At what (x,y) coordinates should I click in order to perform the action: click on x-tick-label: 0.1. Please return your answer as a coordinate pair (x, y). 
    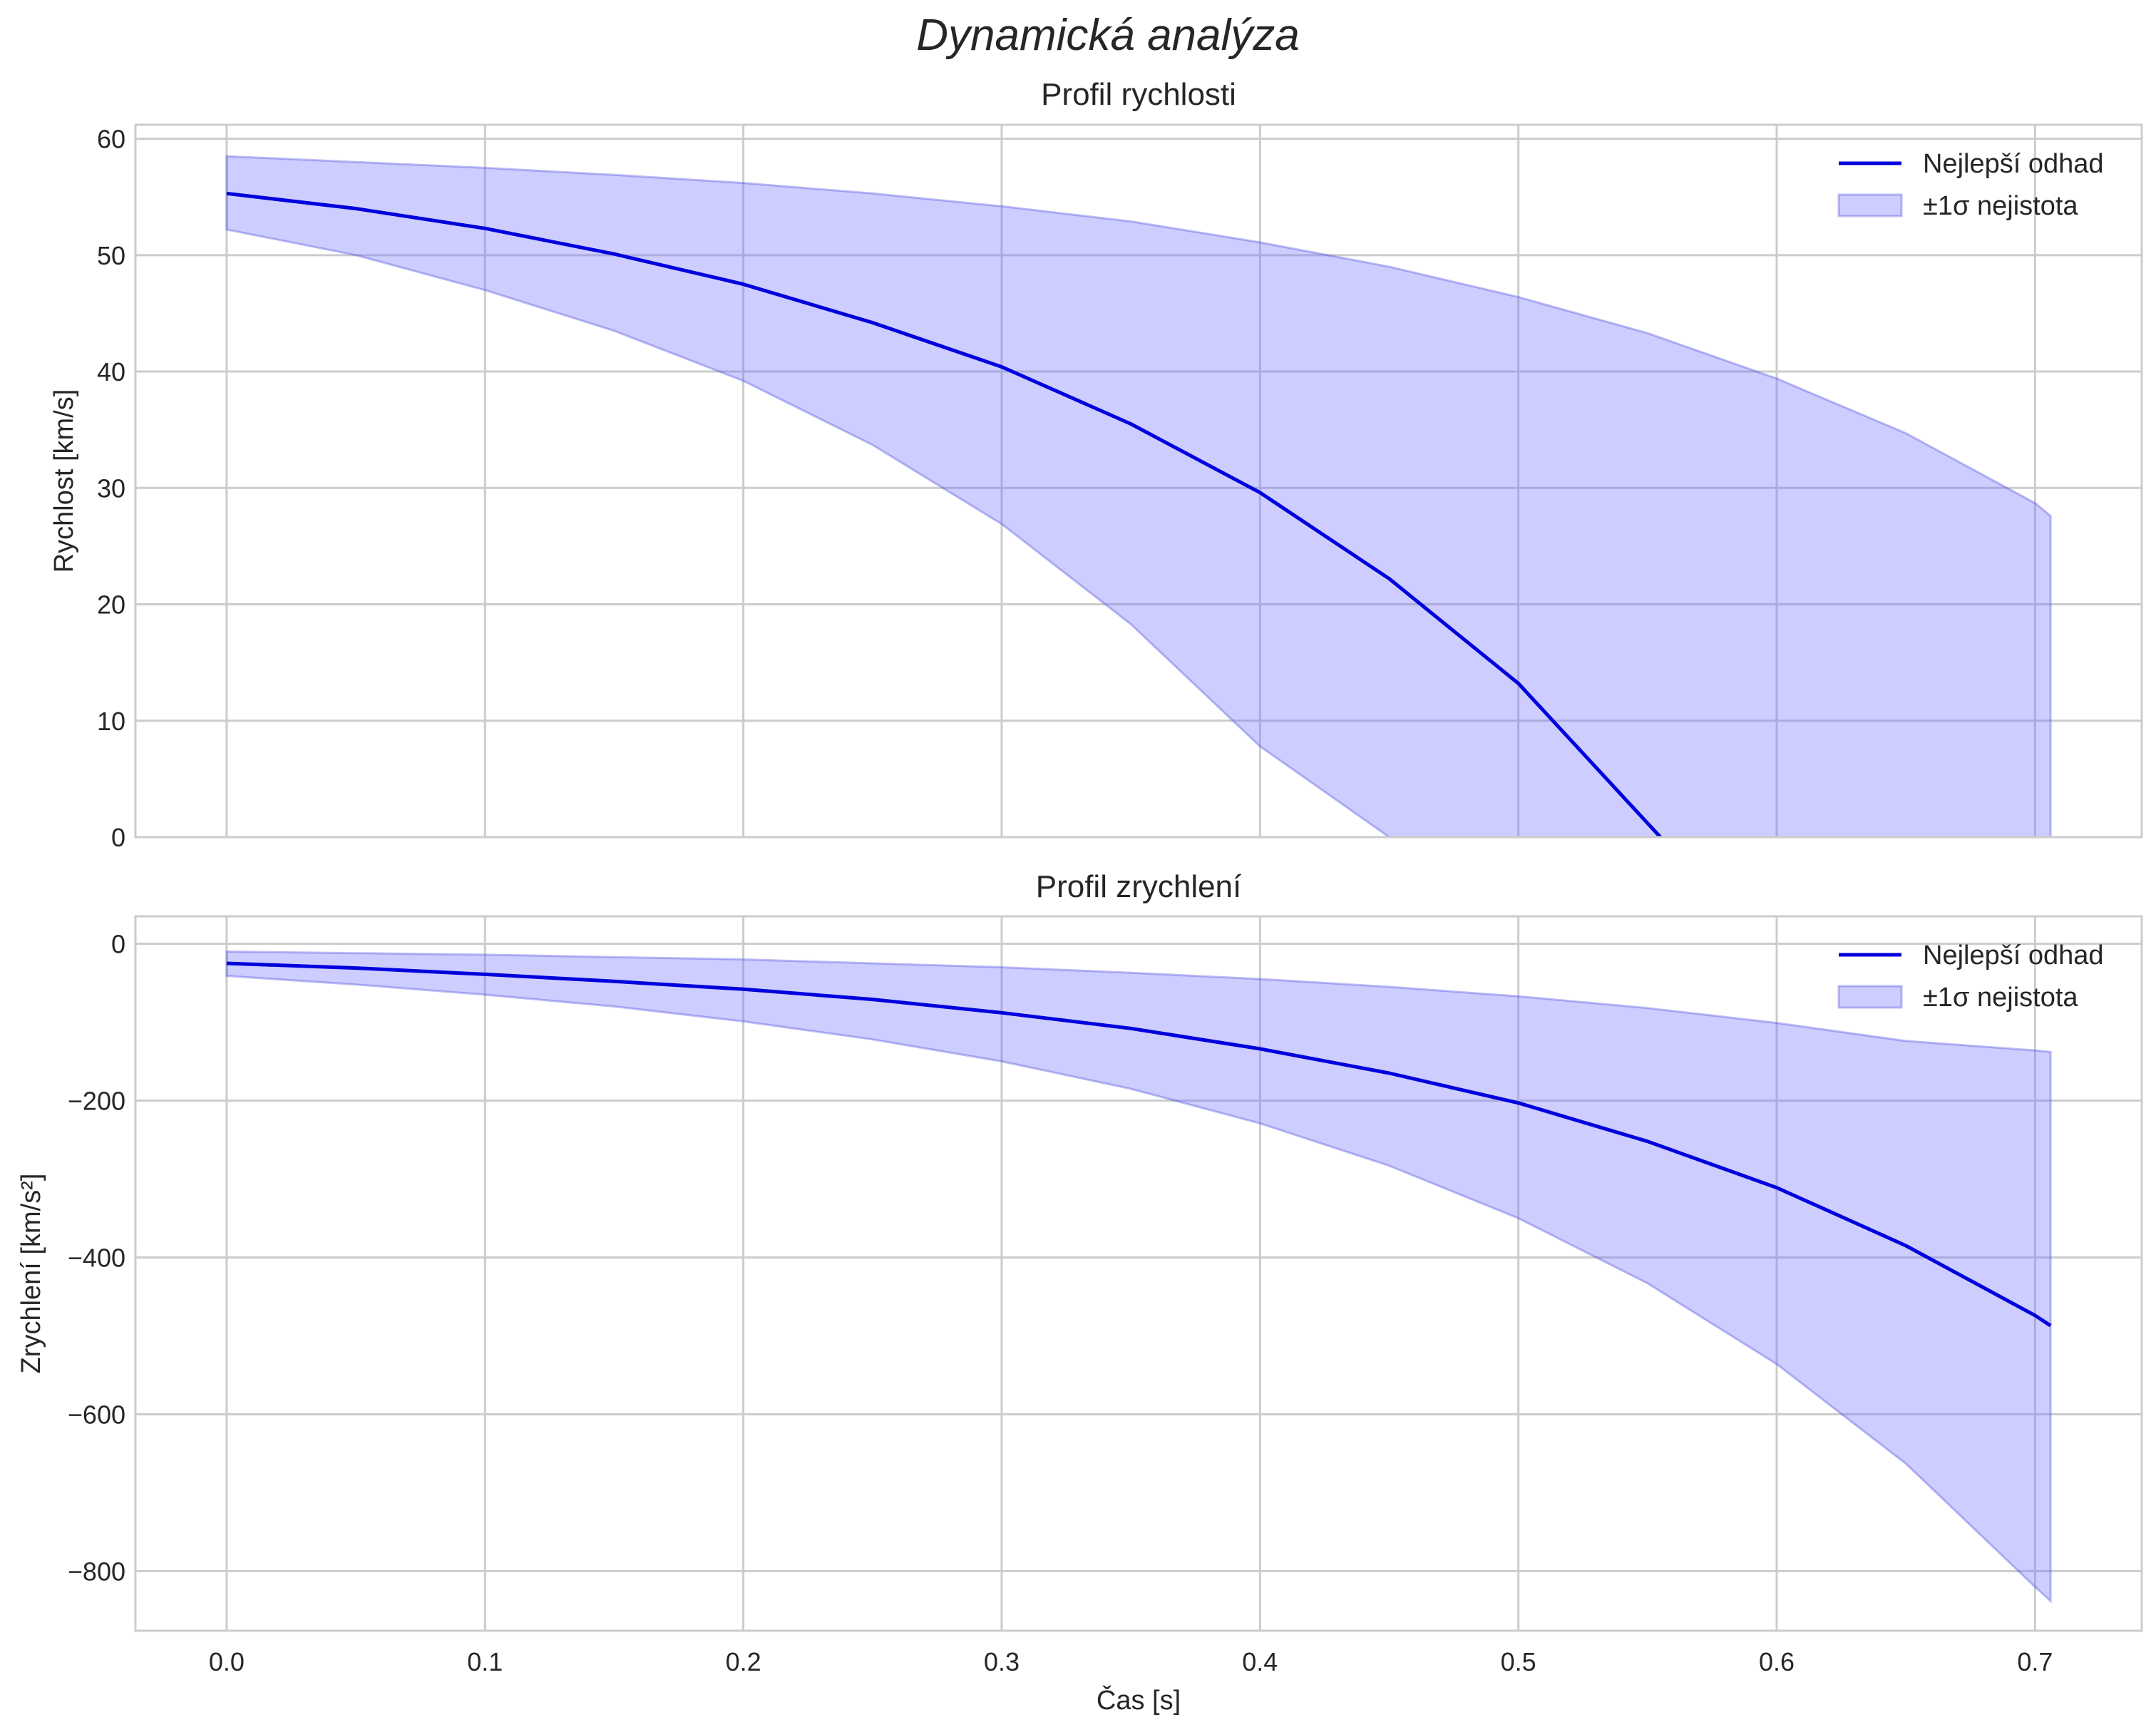
    Looking at the image, I should click on (485, 1661).